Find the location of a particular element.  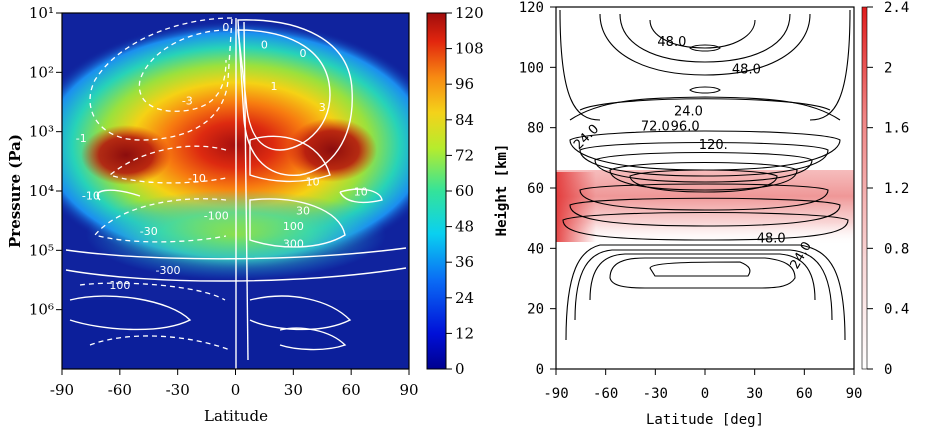

left-colorbar-tick-label: 120 is located at coordinates (469, 13).